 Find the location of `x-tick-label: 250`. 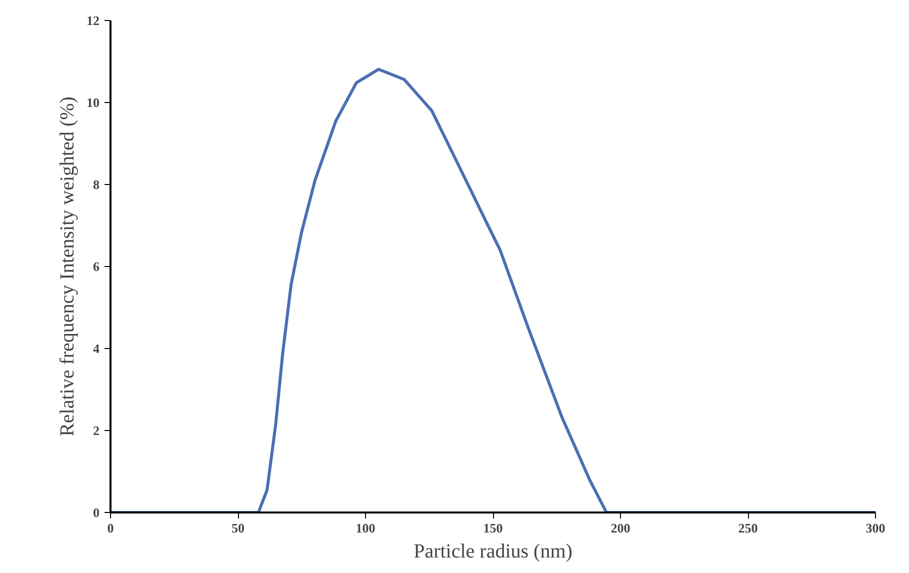

x-tick-label: 250 is located at coordinates (748, 528).